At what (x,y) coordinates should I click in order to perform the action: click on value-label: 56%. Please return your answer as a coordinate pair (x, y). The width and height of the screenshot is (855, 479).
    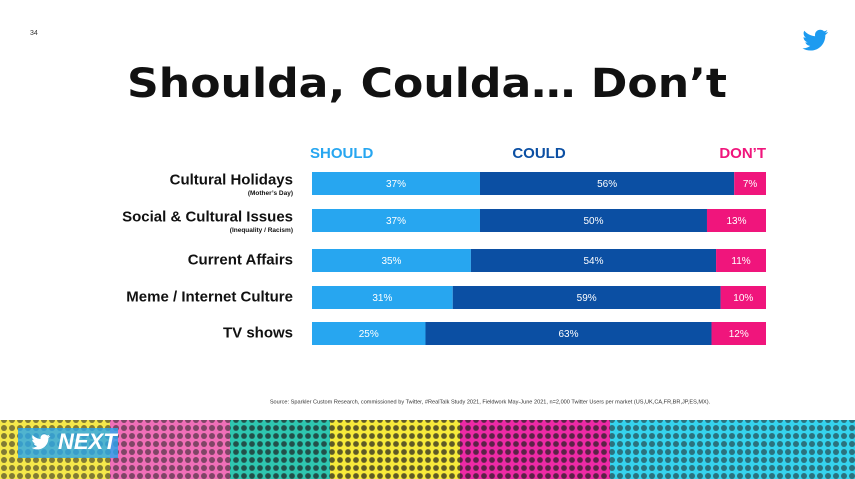
    Looking at the image, I should click on (607, 184).